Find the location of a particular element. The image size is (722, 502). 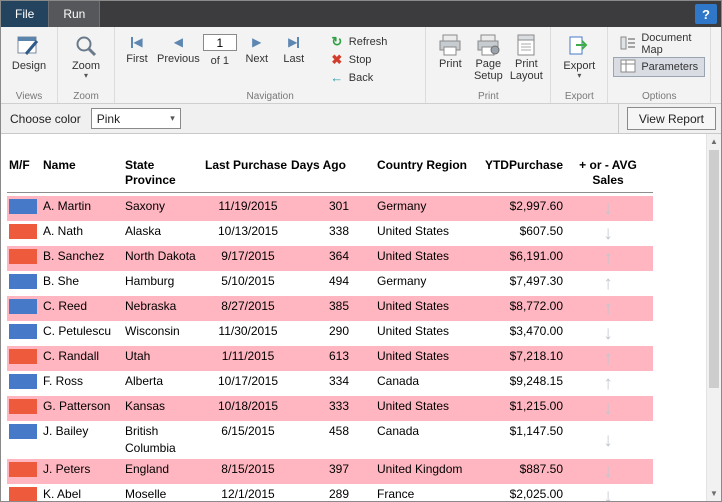

cell: Wisconsin is located at coordinates (152, 331).